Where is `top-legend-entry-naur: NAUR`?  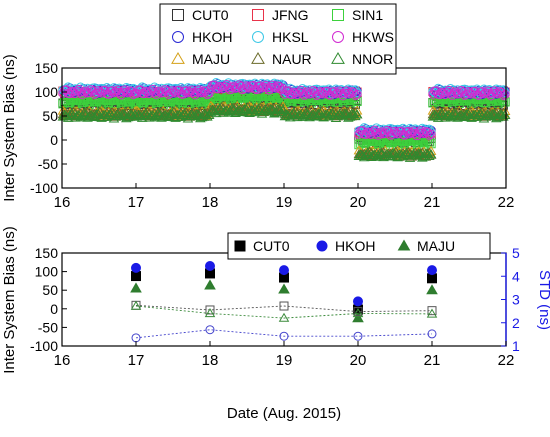 top-legend-entry-naur: NAUR is located at coordinates (281, 59).